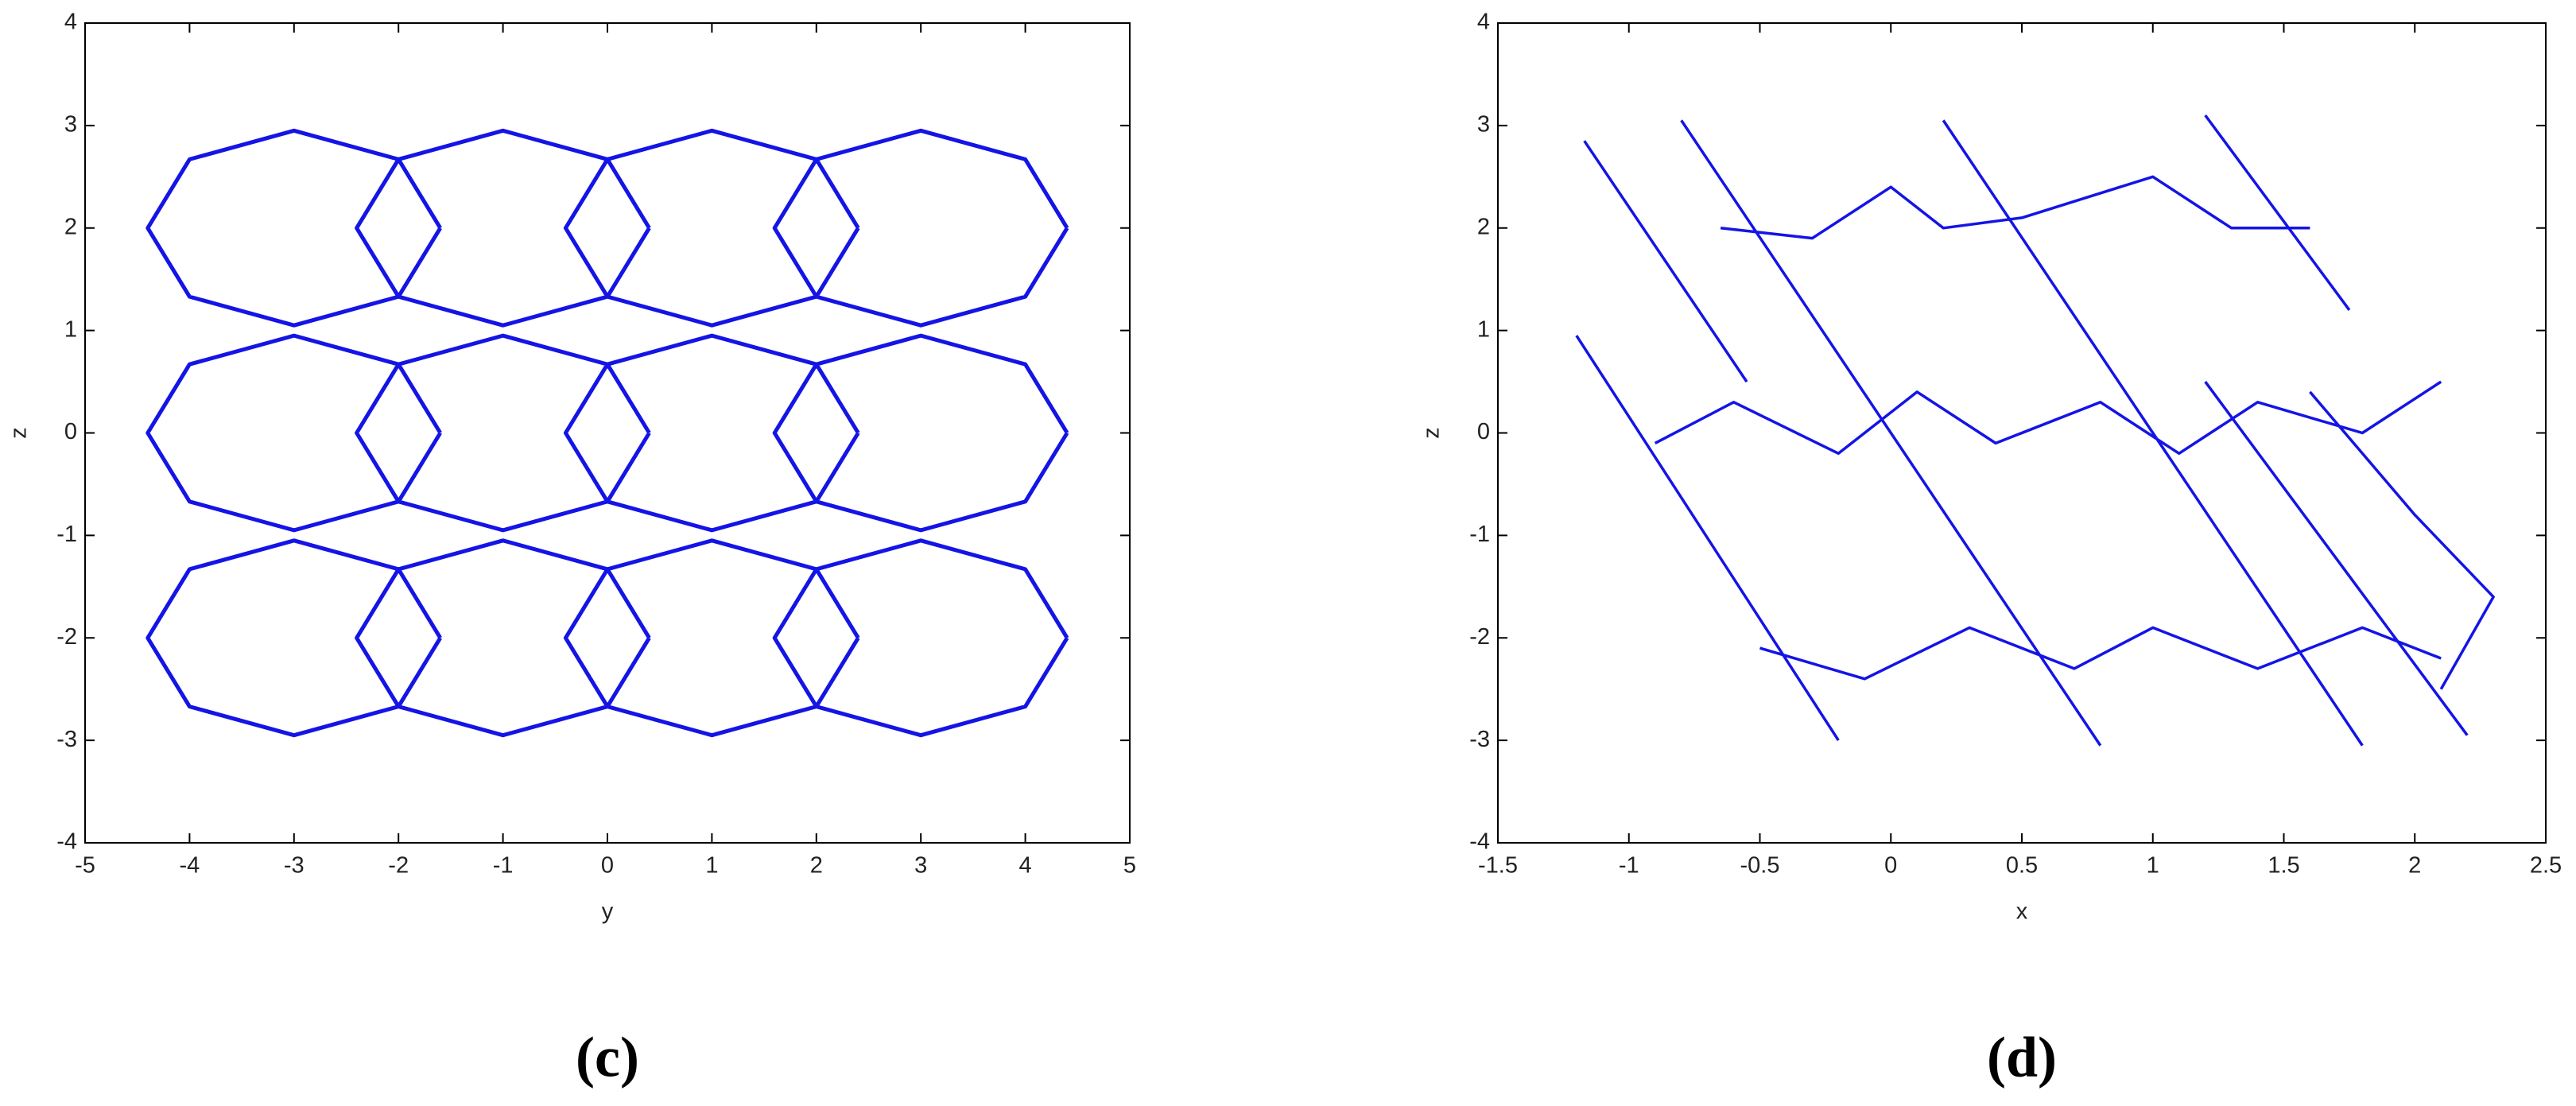 This screenshot has height=1106, width=2576. What do you see at coordinates (1129, 866) in the screenshot?
I see `x-tick-label: 5` at bounding box center [1129, 866].